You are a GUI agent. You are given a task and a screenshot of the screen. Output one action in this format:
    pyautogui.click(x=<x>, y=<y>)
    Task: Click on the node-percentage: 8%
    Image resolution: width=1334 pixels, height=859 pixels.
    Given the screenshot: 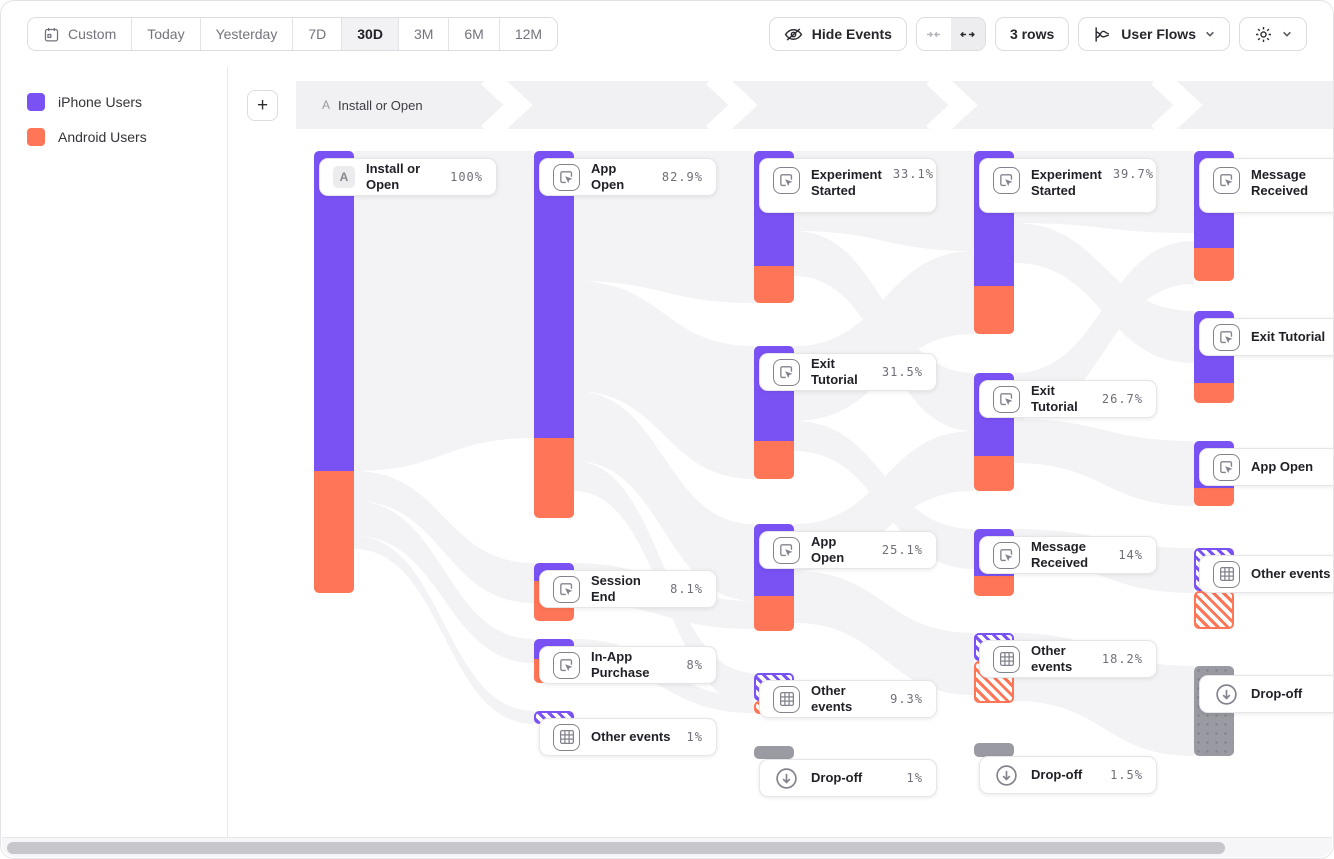 What is the action you would take?
    pyautogui.click(x=694, y=665)
    